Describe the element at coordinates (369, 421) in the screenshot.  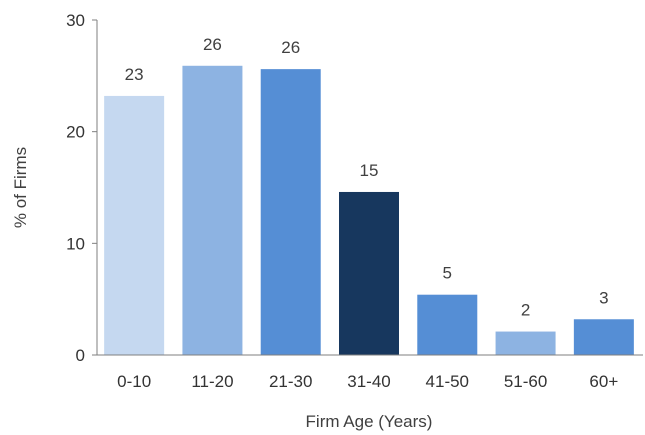
I see `x-axis-title: Firm Age (Years)` at that location.